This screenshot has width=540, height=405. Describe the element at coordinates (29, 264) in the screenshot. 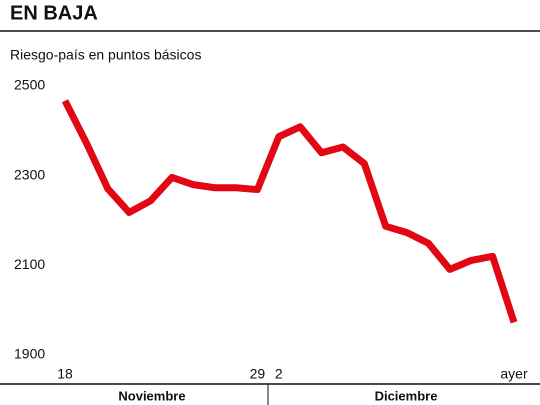

I see `y-tick-label: 2100` at that location.